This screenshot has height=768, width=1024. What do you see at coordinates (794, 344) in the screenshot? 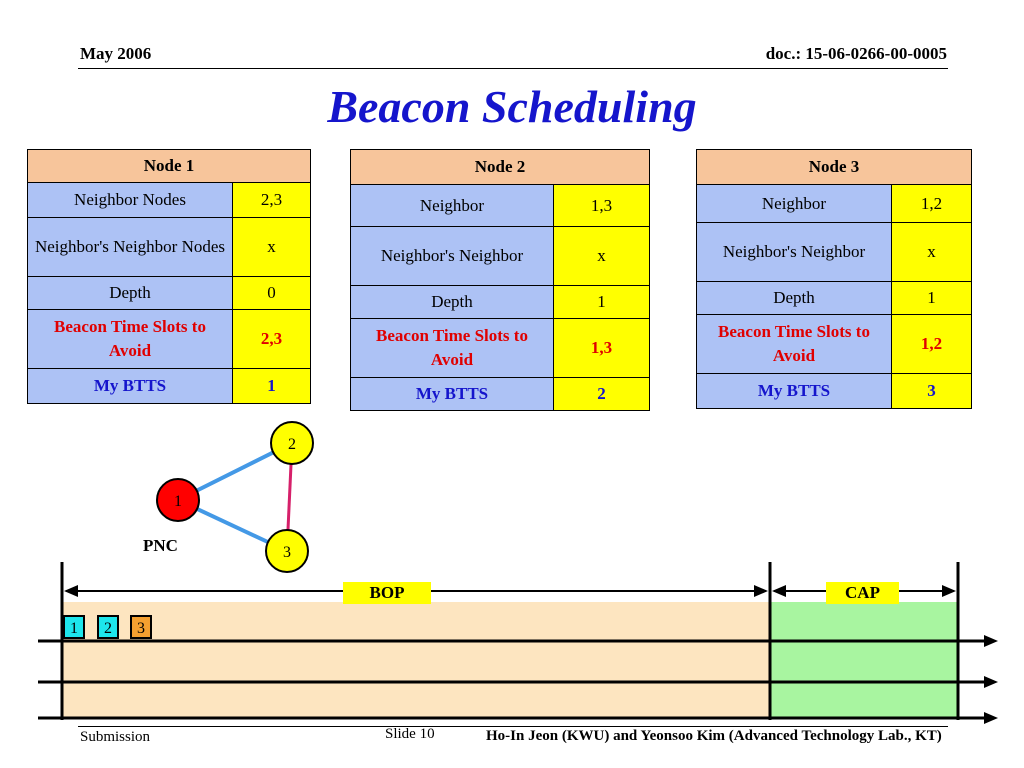
I see `node3-avoid-label: Beacon Time Slots to Avoid` at bounding box center [794, 344].